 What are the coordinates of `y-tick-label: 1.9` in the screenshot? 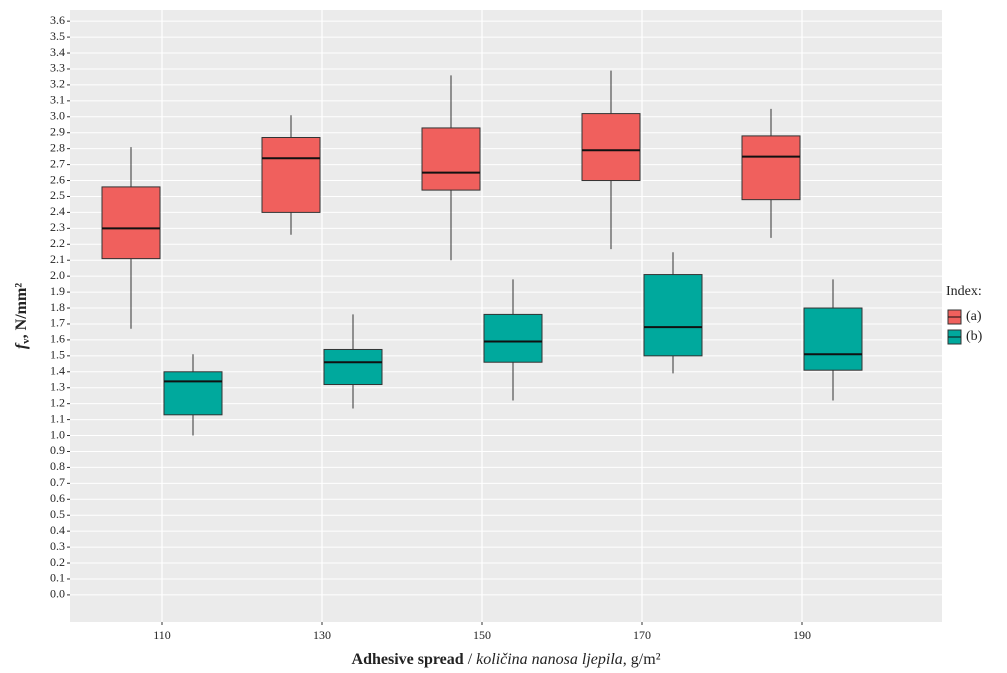 It's located at (57, 291).